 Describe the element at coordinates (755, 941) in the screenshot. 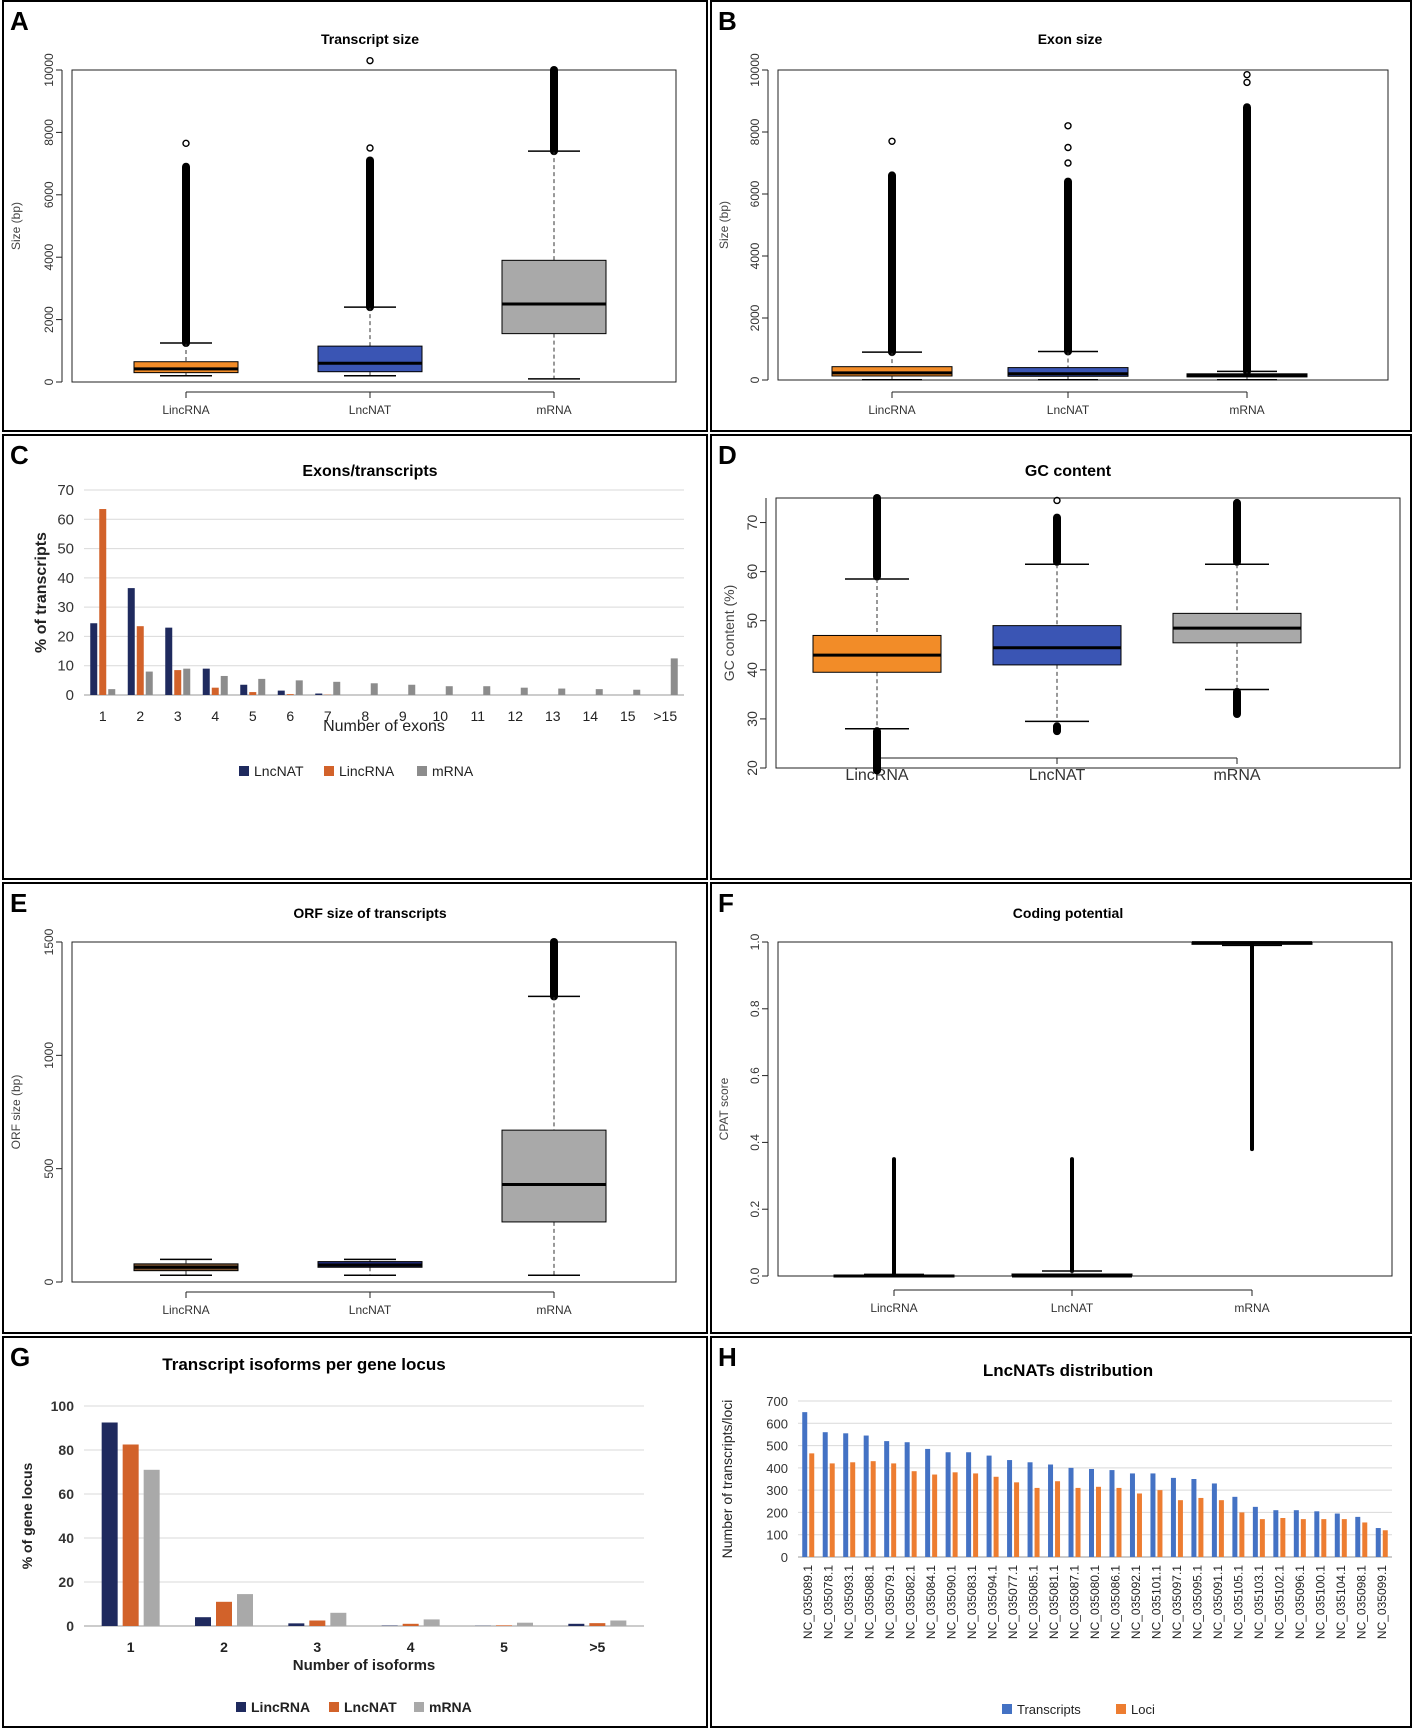

I see `y-tick-label: 1.0` at that location.